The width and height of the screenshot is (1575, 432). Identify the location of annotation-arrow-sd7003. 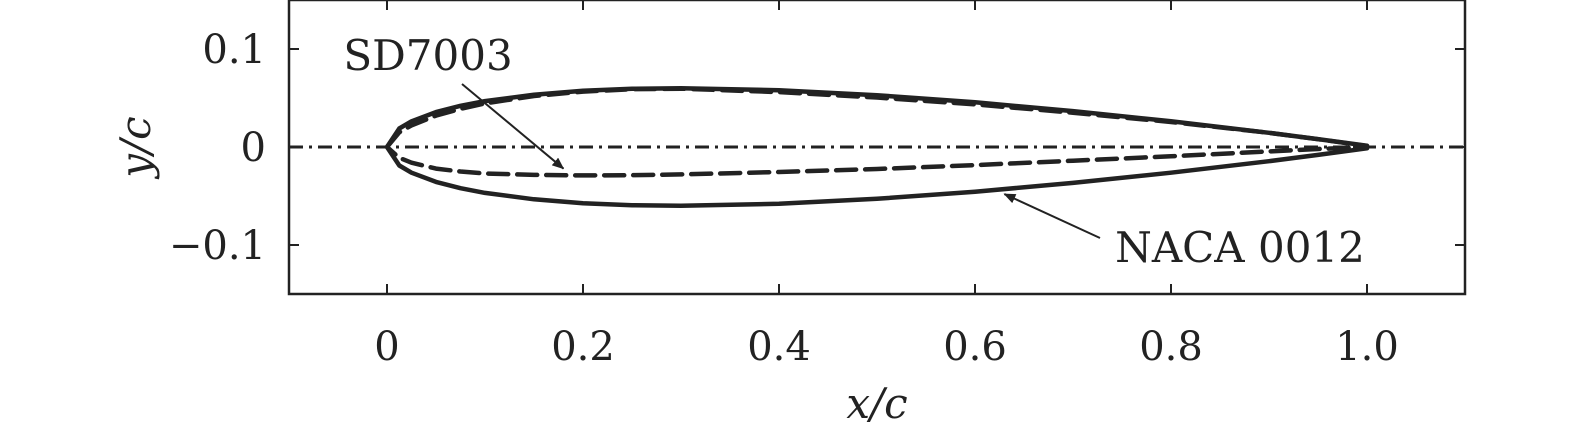
(513, 126).